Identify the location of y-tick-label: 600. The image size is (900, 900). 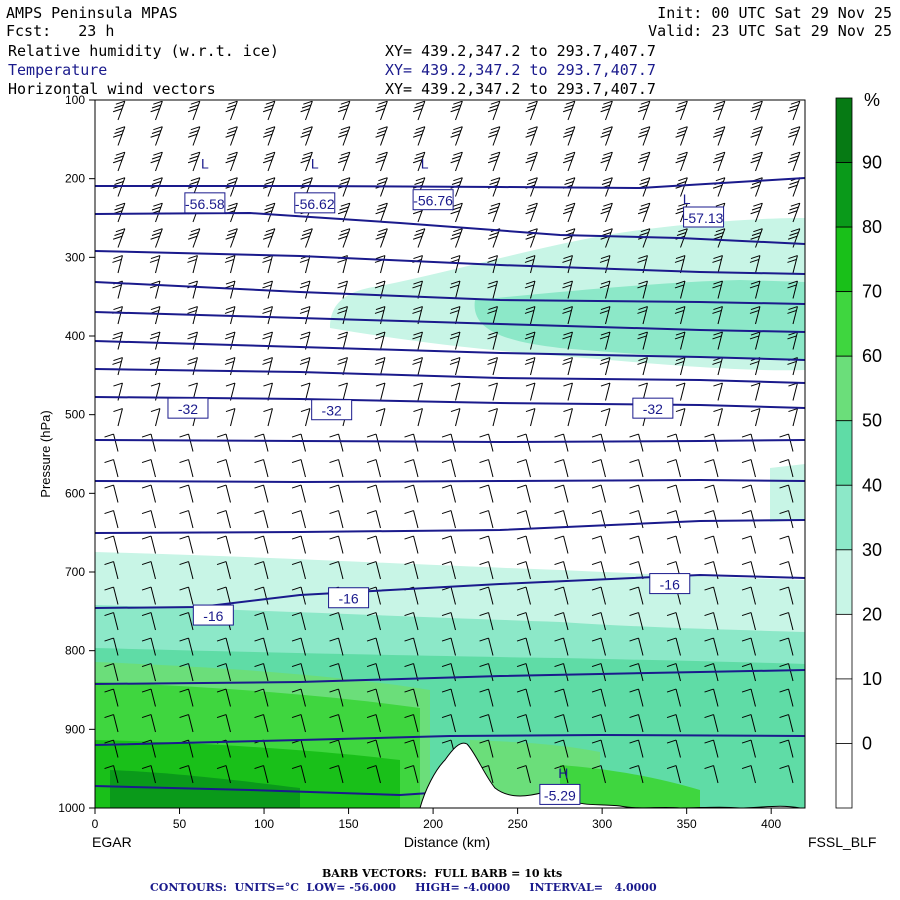
(75, 493).